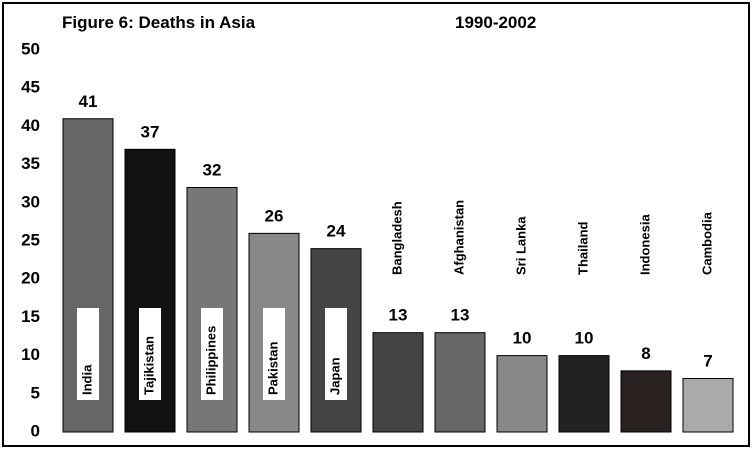  I want to click on chart-title: Figure 6: Deaths in Asia, so click(159, 22).